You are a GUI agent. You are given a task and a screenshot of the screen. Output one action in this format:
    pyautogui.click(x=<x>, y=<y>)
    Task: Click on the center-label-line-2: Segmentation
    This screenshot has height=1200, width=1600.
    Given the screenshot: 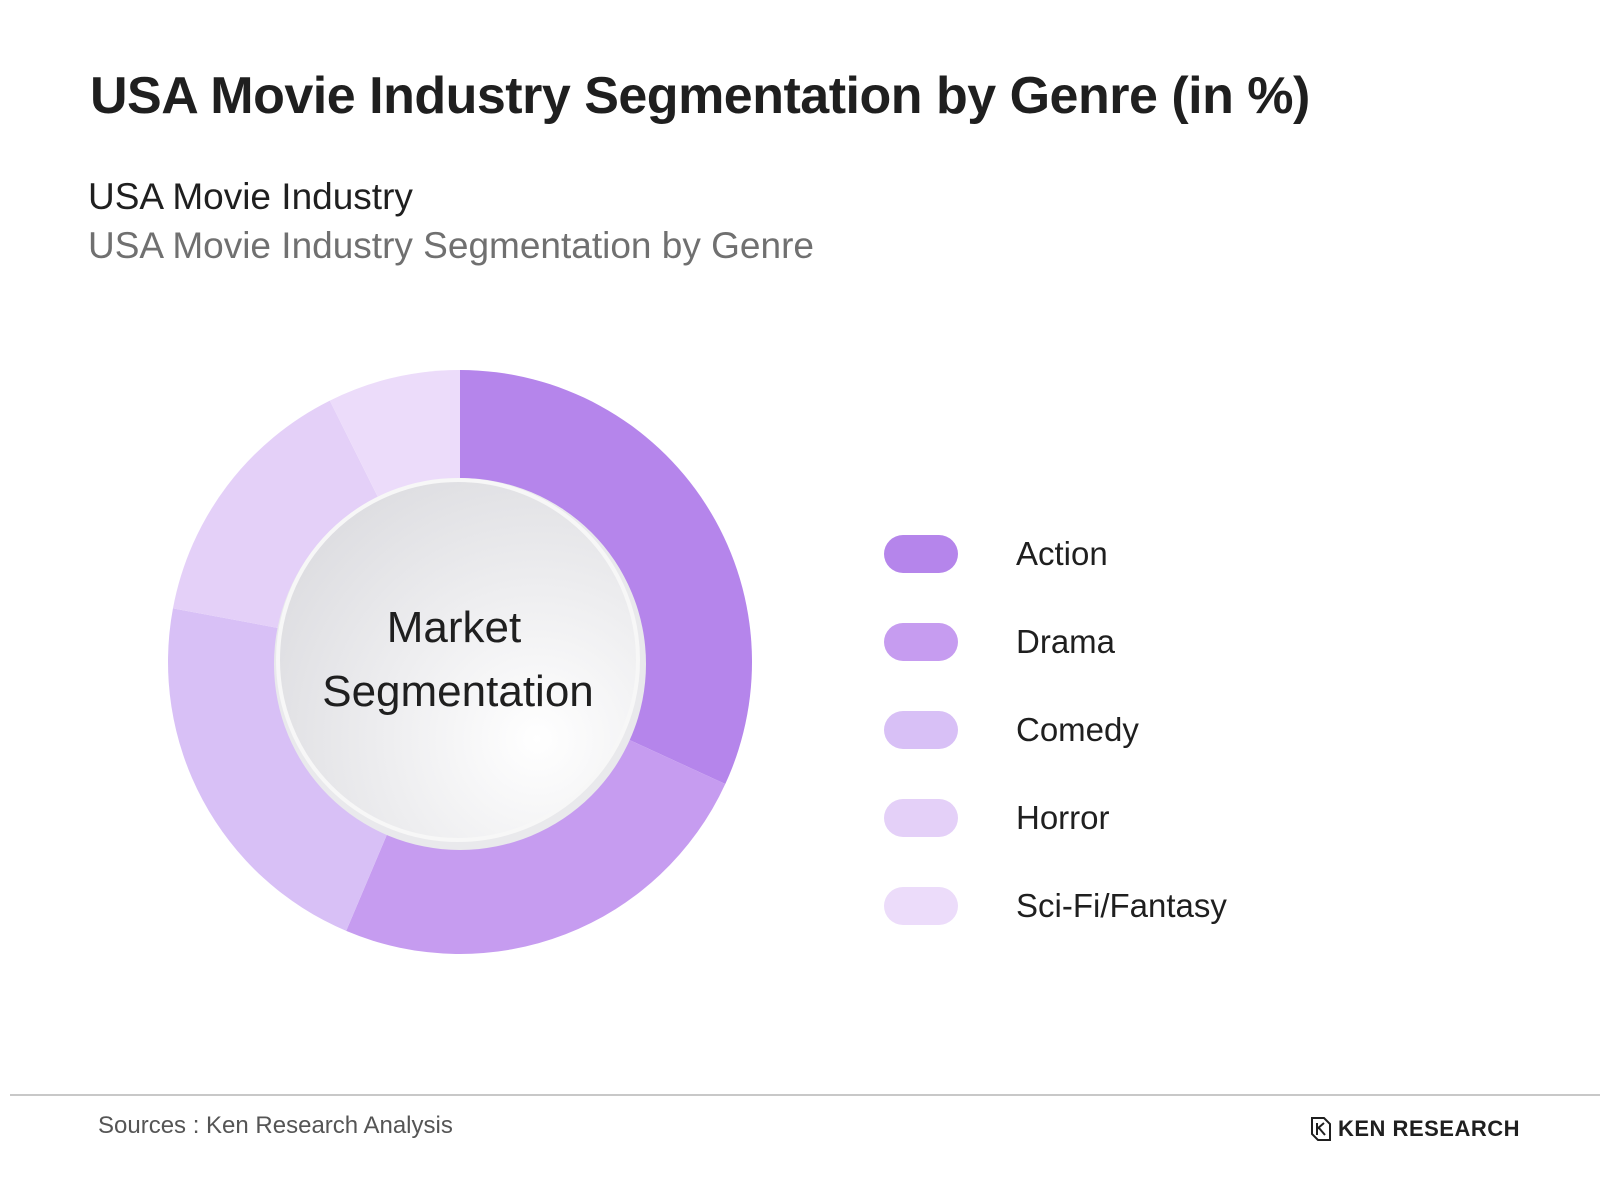 What is the action you would take?
    pyautogui.click(x=458, y=691)
    